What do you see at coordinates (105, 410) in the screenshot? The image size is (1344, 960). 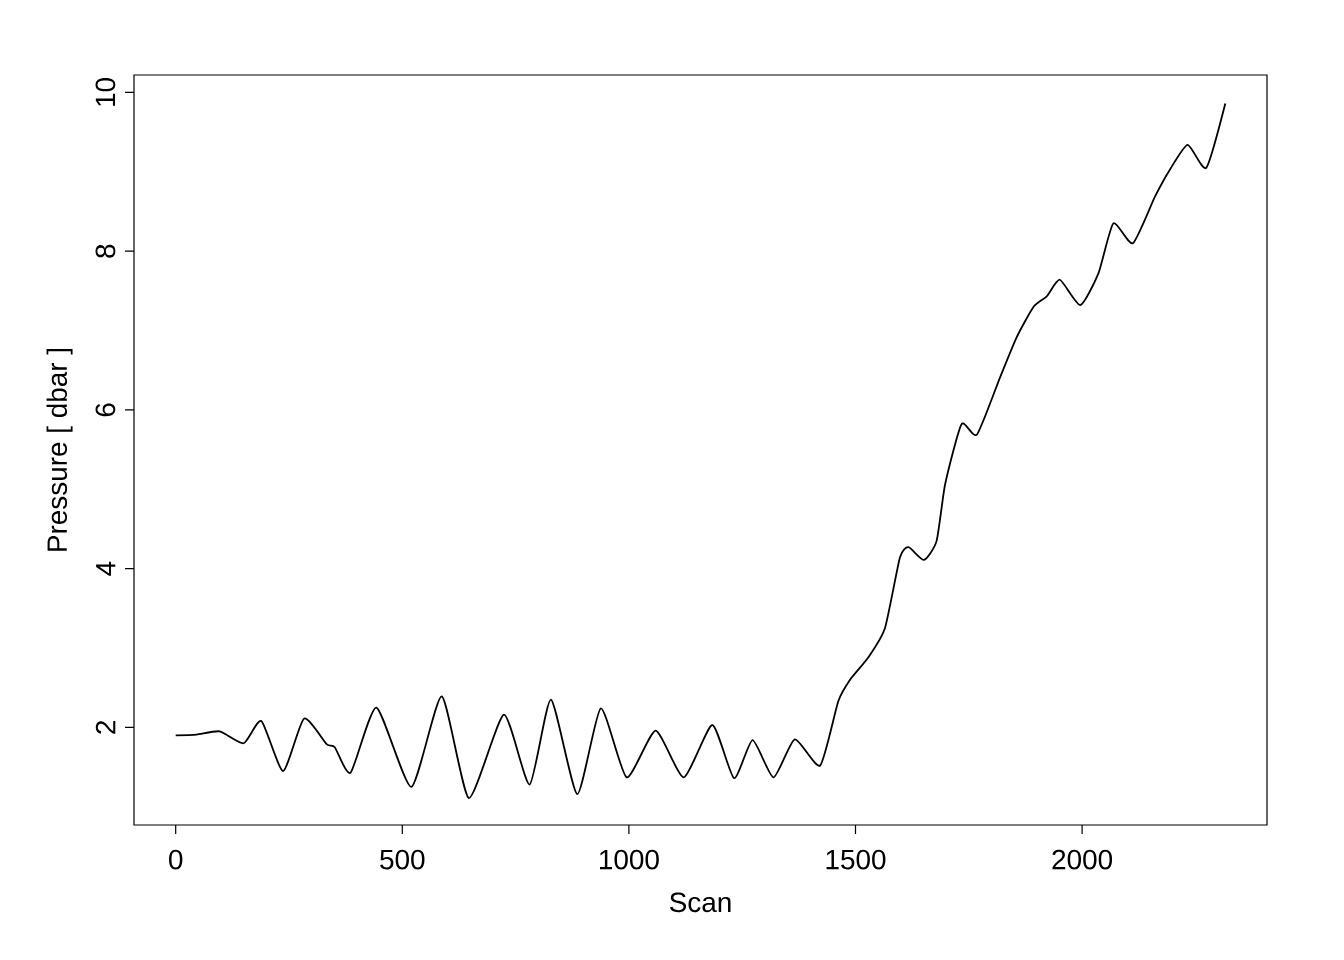 I see `y-tick-label: 6` at bounding box center [105, 410].